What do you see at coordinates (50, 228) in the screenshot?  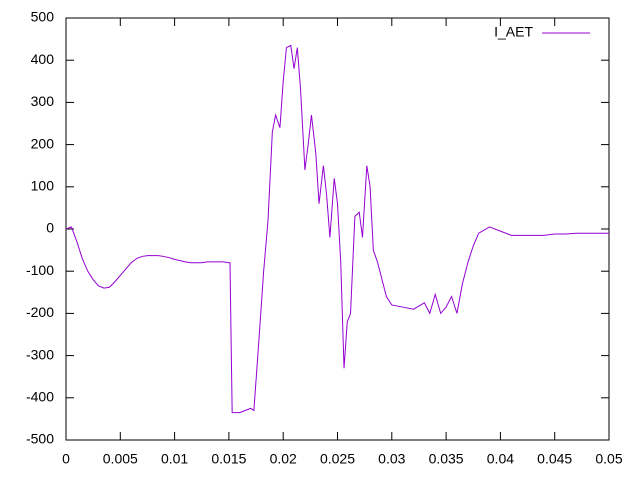 I see `y-tick-label: 0` at bounding box center [50, 228].